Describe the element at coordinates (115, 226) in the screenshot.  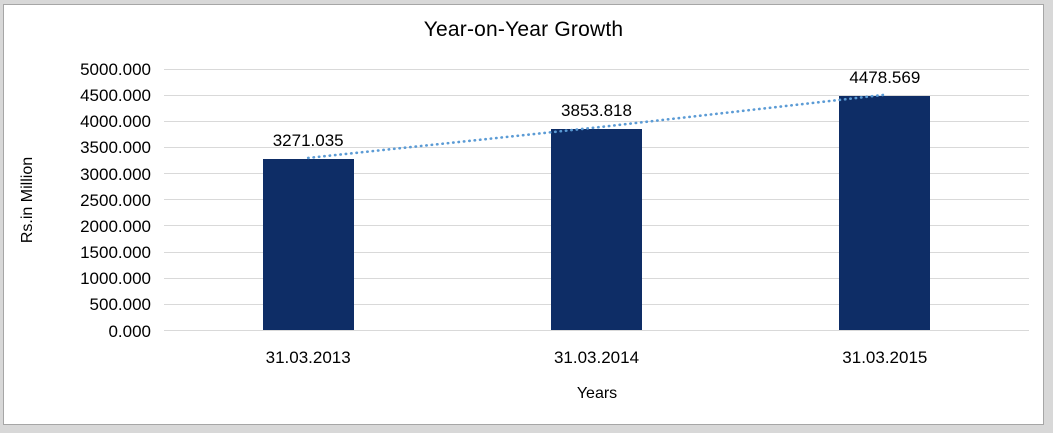
I see `y-tick-label: 2000.000` at that location.